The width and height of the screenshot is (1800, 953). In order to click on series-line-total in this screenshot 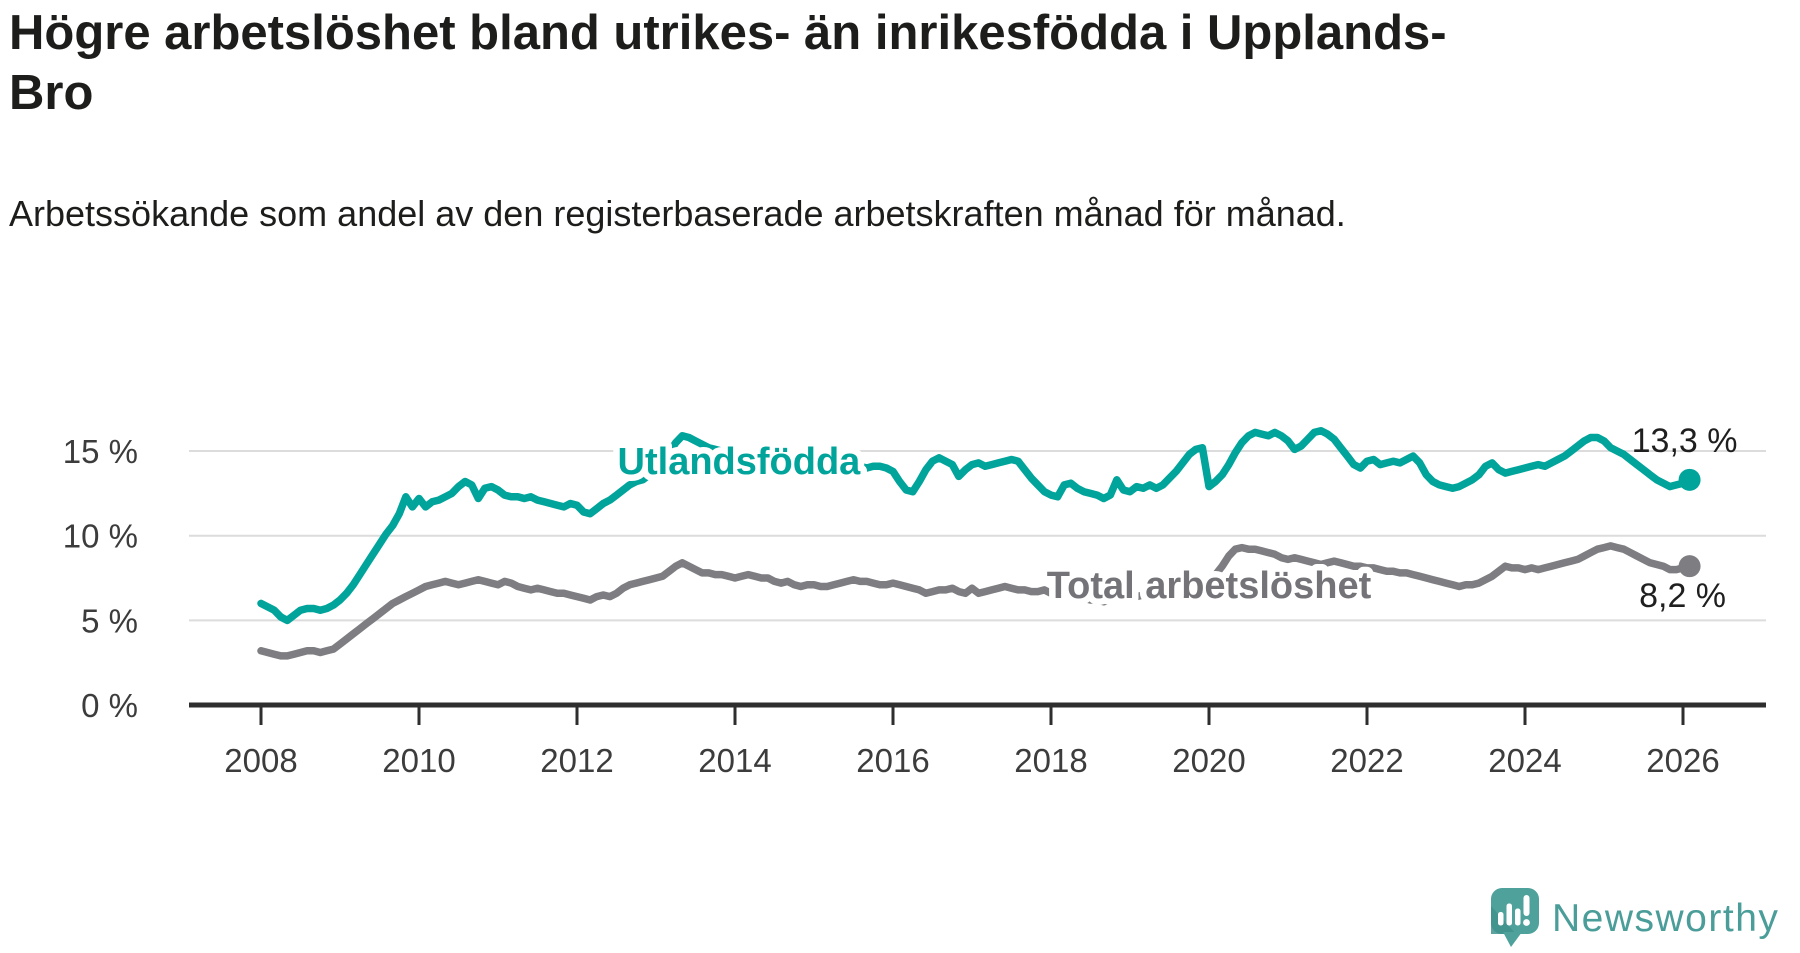, I will do `click(975, 601)`.